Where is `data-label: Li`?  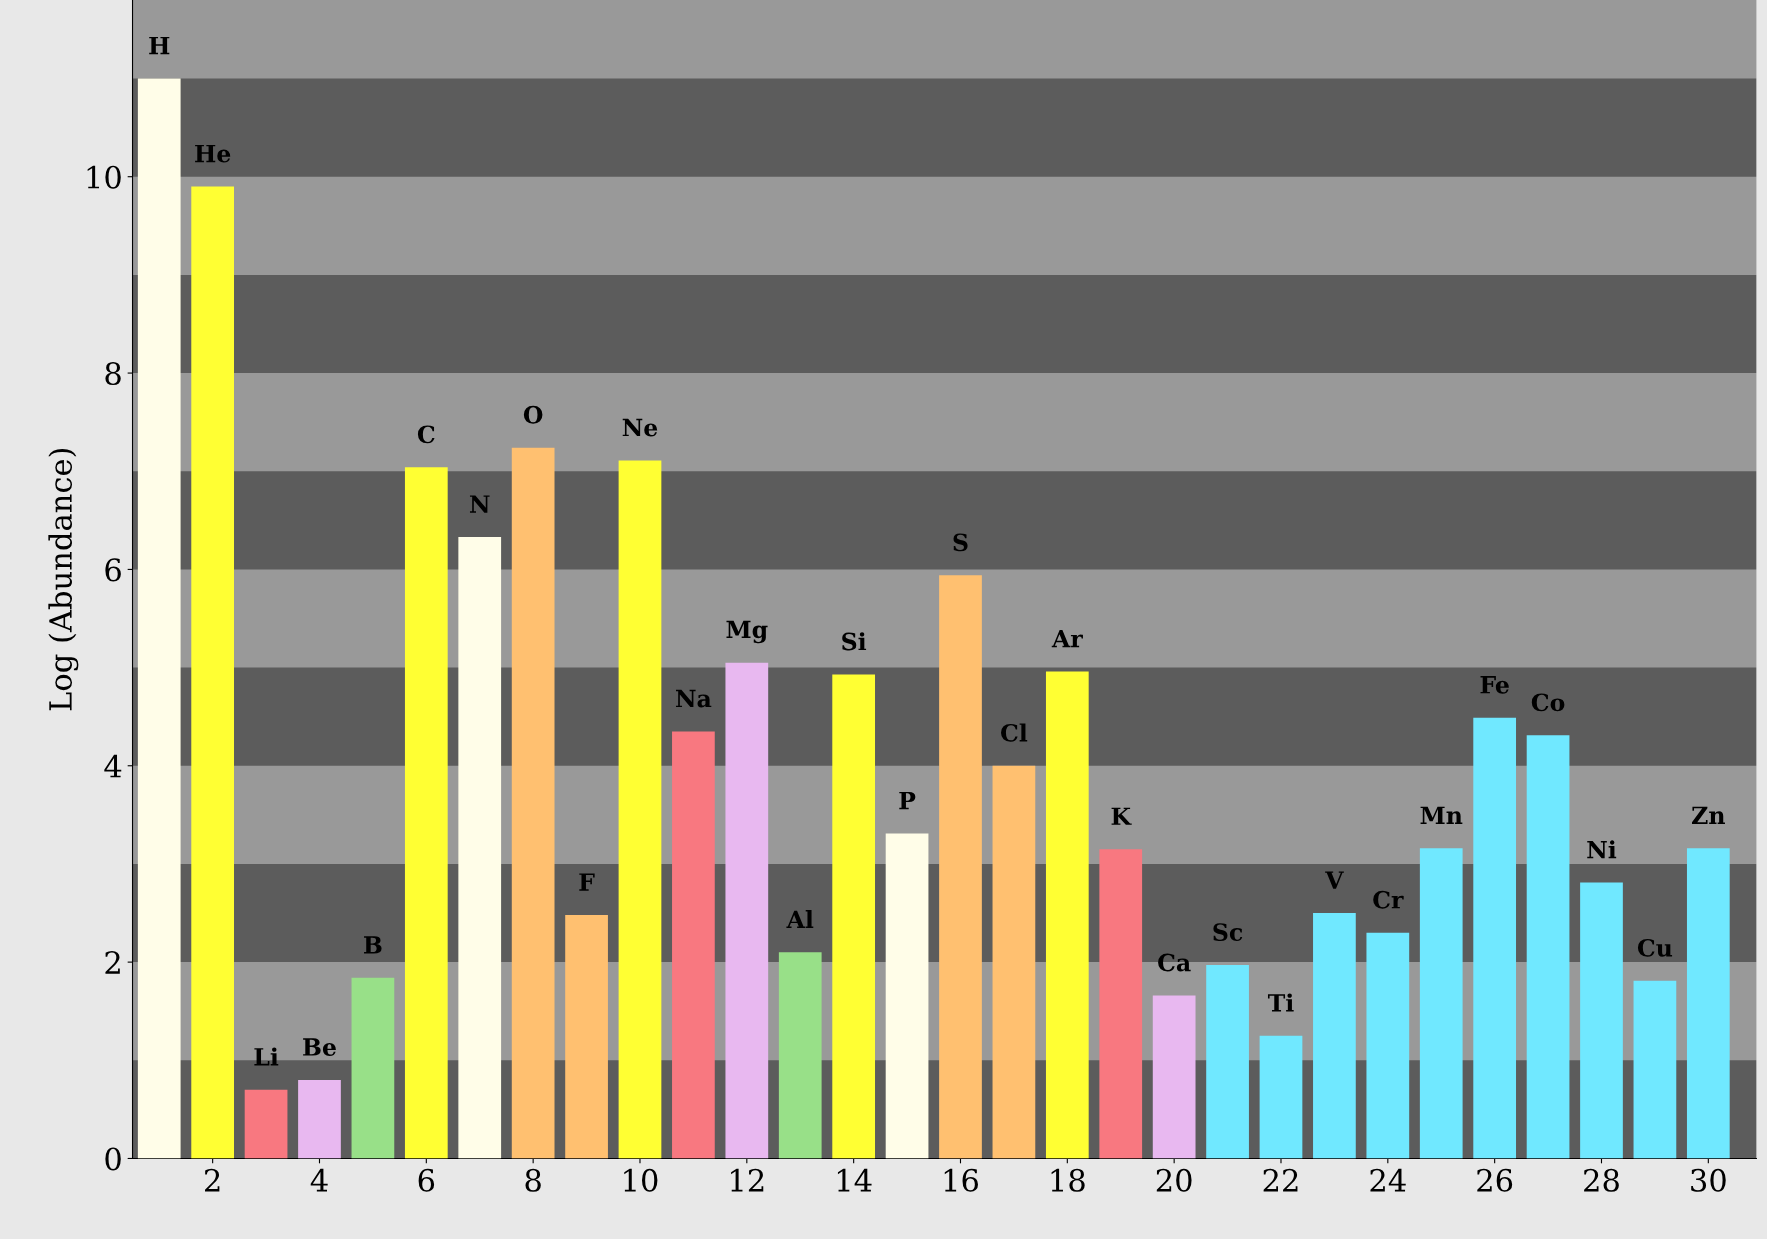 data-label: Li is located at coordinates (266, 1056).